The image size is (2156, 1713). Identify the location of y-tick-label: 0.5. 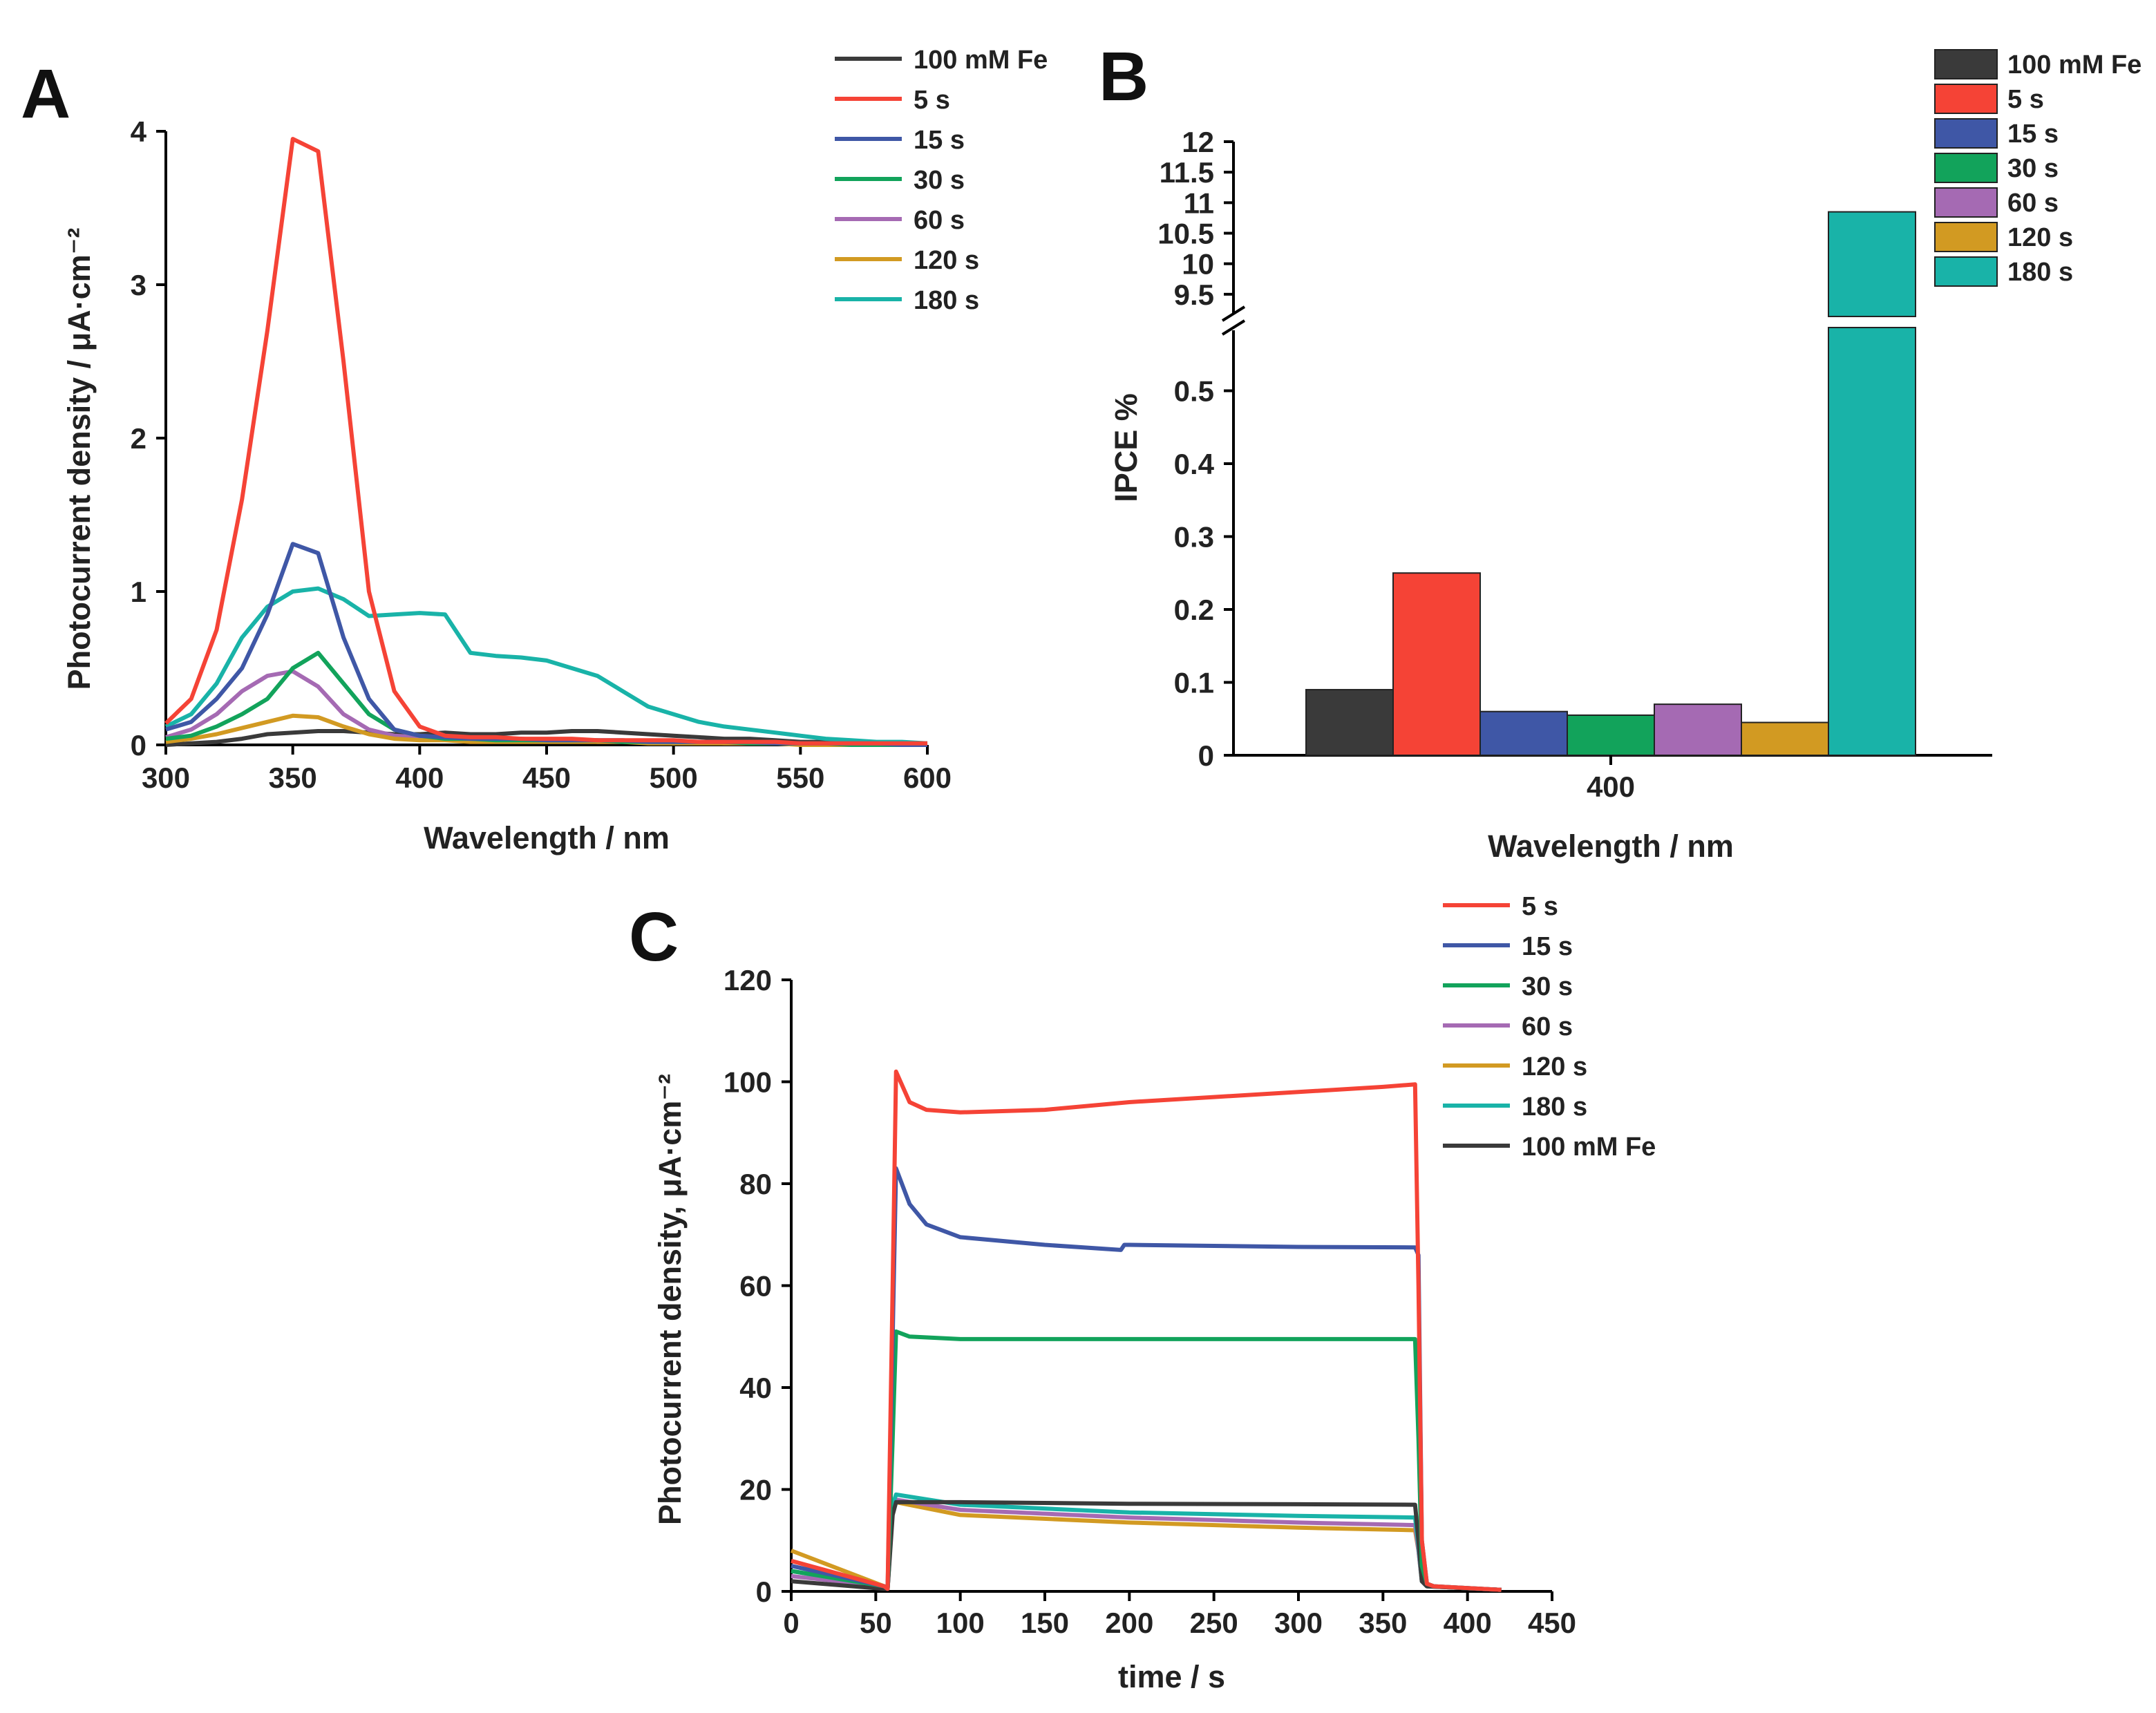
(1194, 391).